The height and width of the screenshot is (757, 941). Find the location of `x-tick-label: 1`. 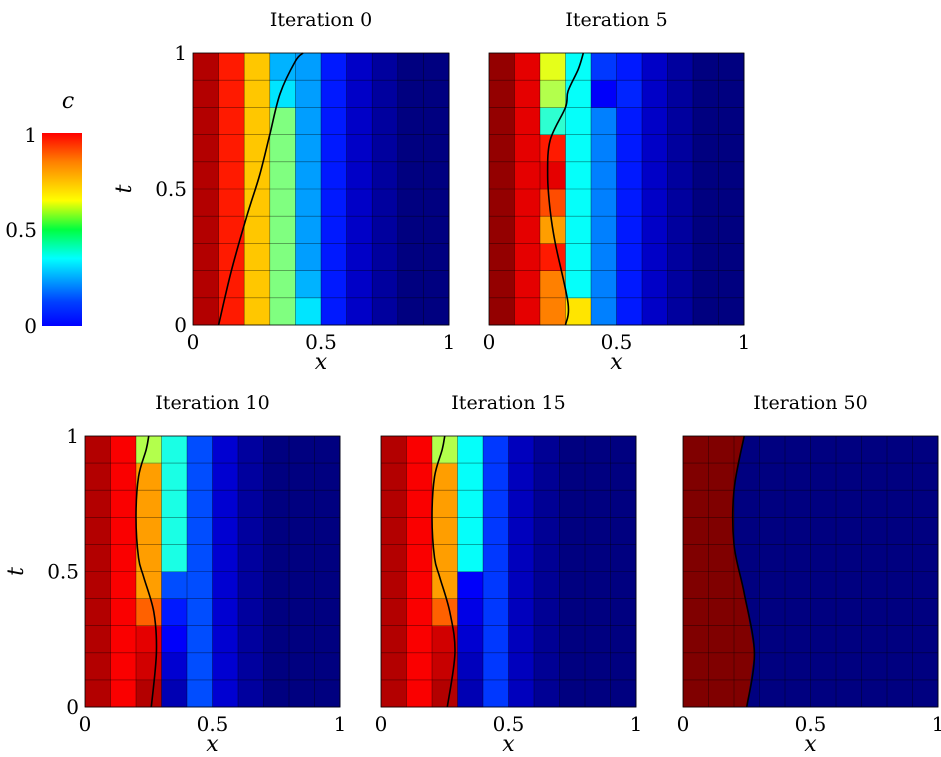

x-tick-label: 1 is located at coordinates (636, 724).